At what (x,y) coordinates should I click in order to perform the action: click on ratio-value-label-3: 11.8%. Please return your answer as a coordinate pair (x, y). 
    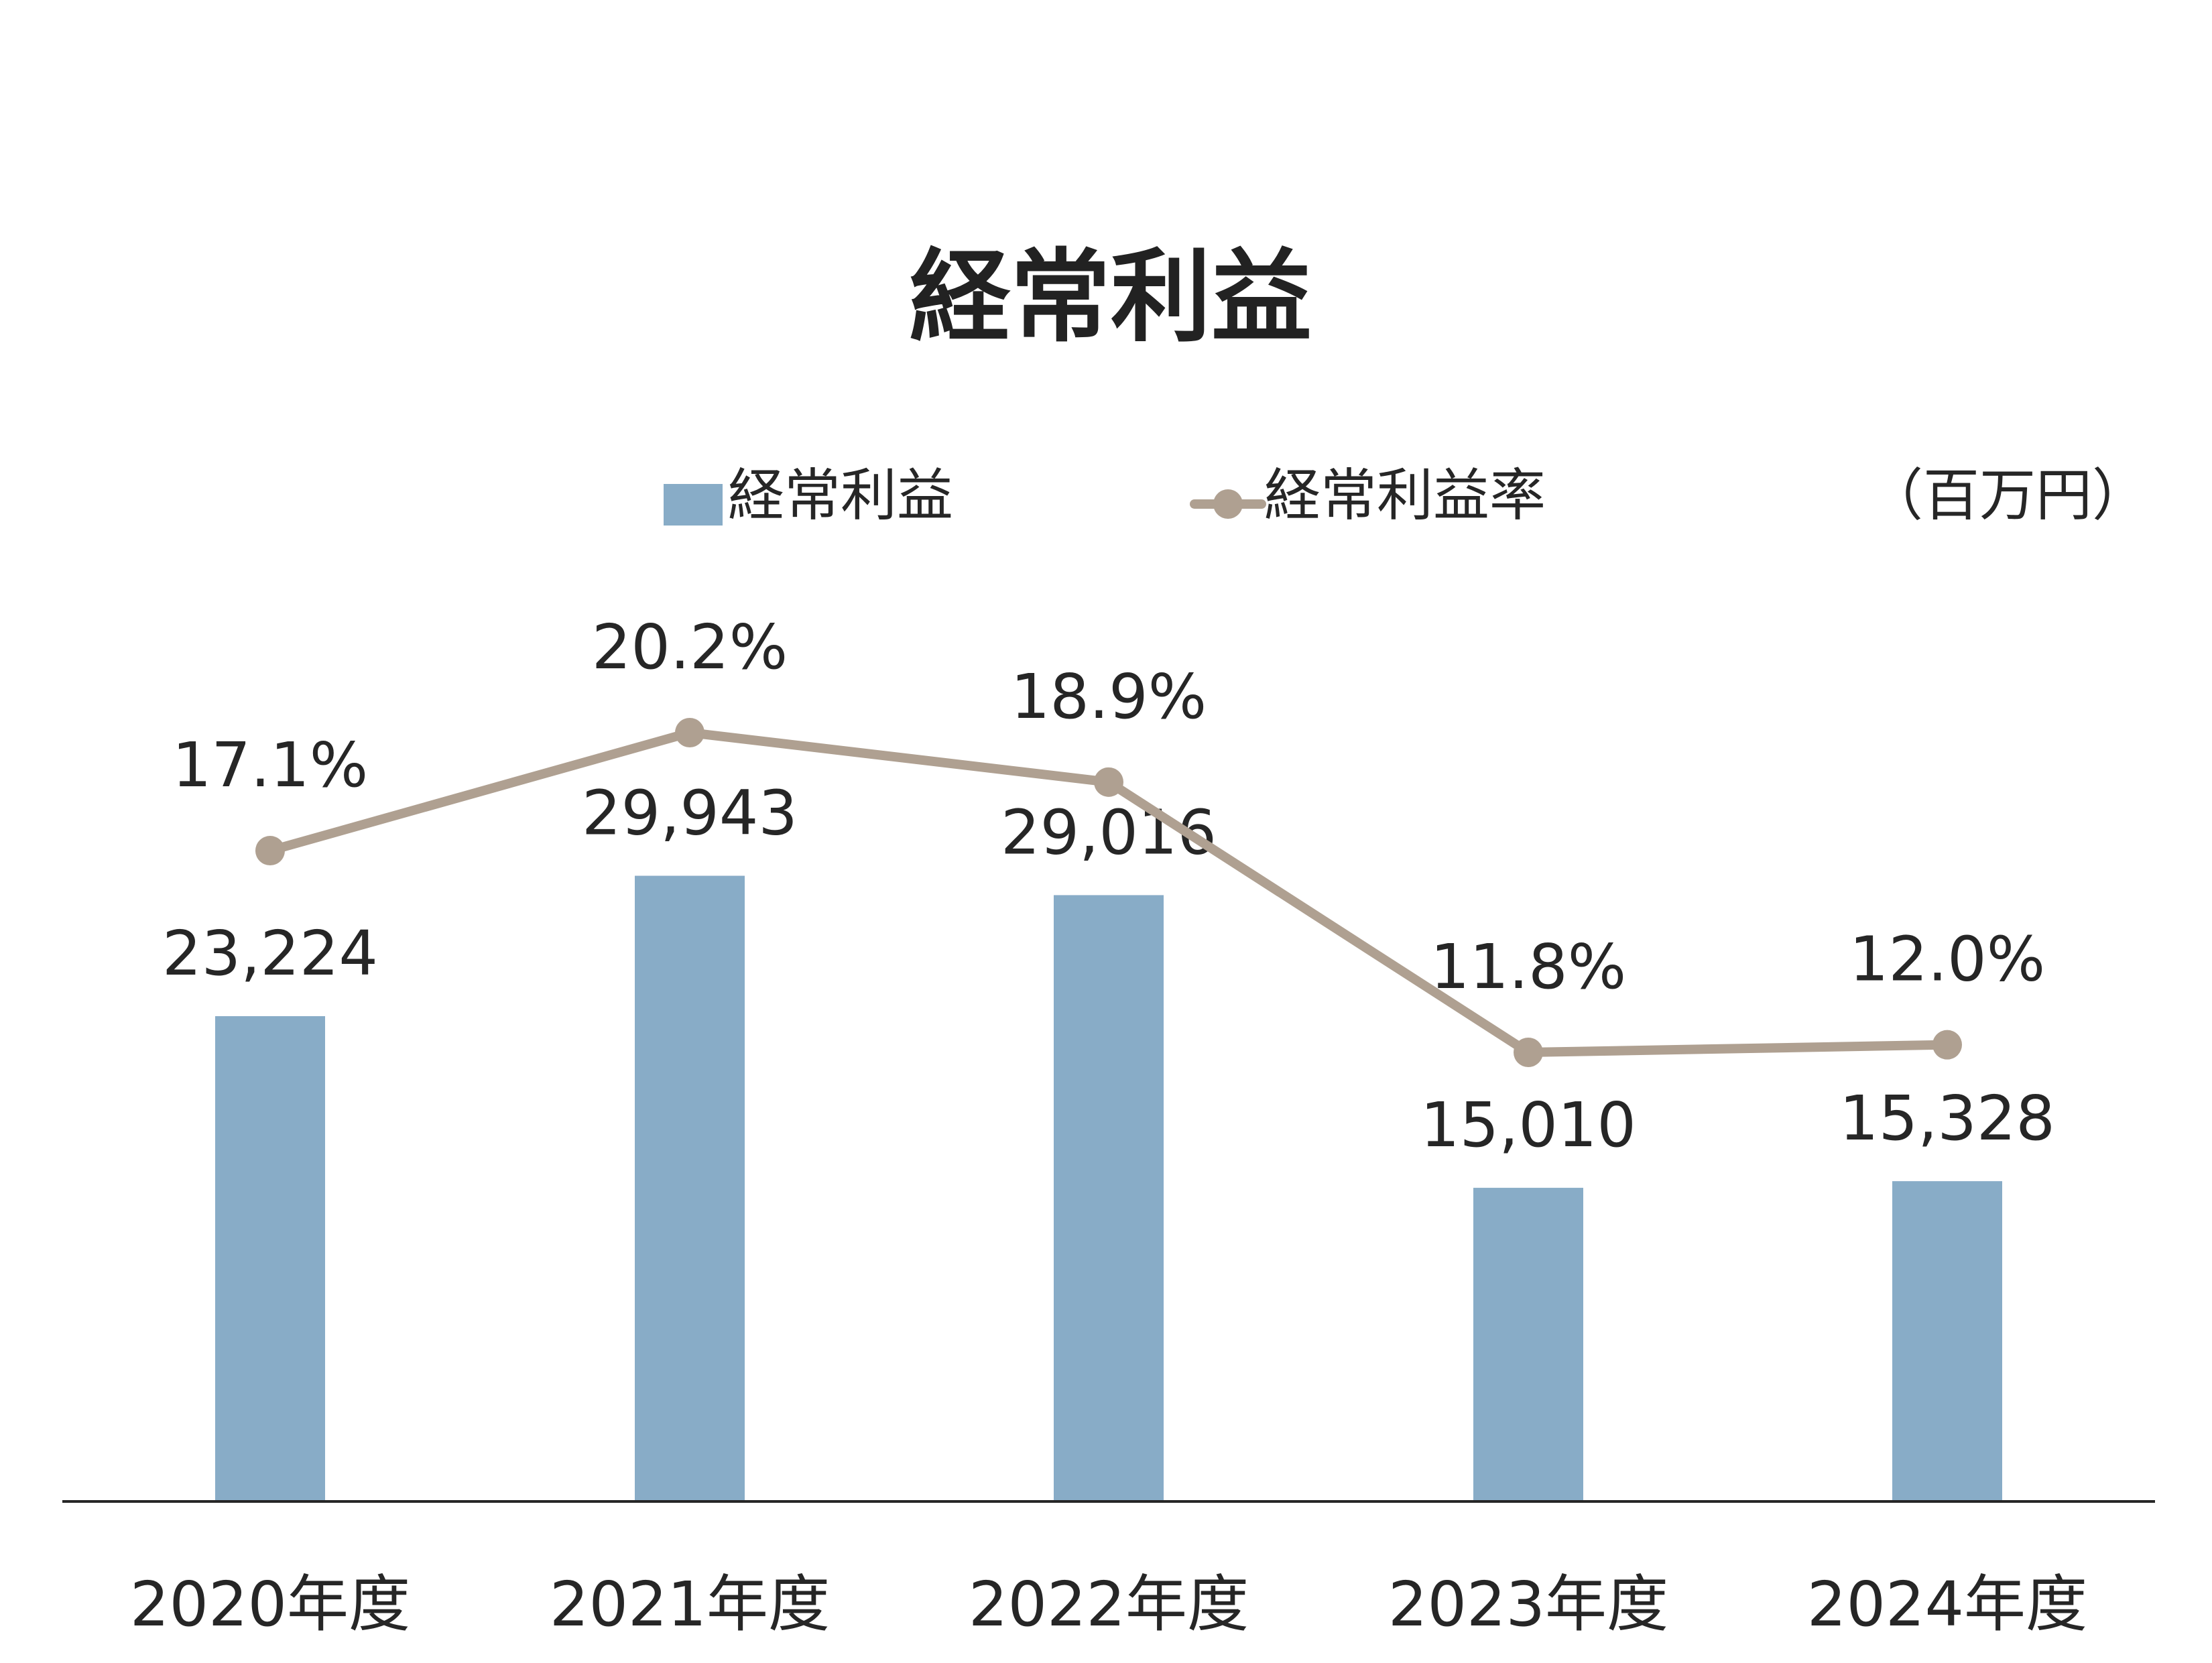
    Looking at the image, I should click on (1528, 967).